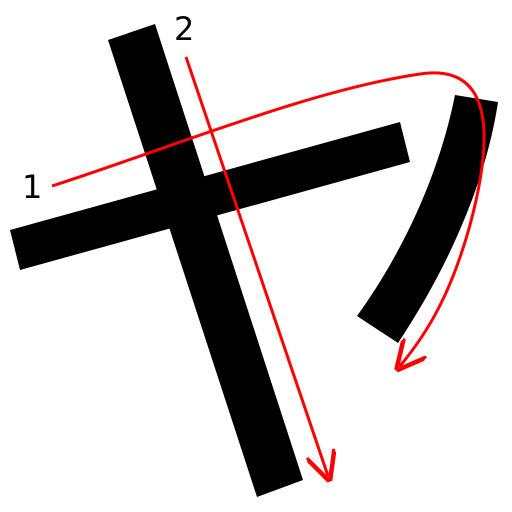 The image size is (512, 512). Describe the element at coordinates (184, 29) in the screenshot. I see `stroke-number-2: 2` at that location.